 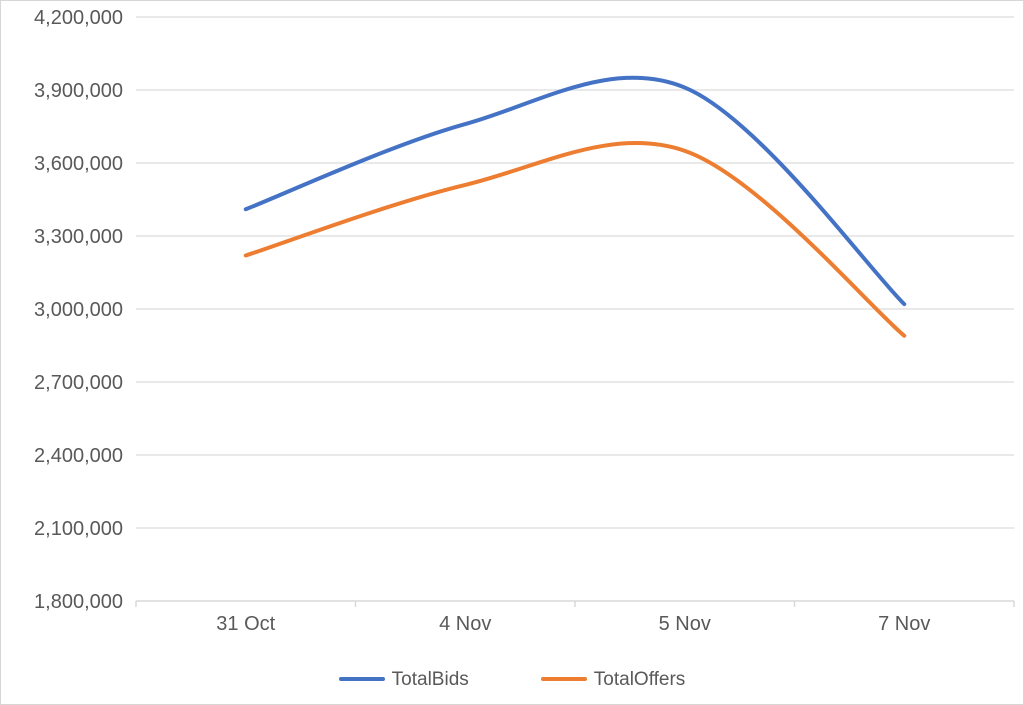 I want to click on legend-item-totaloffers: TotalOffers, so click(x=613, y=679).